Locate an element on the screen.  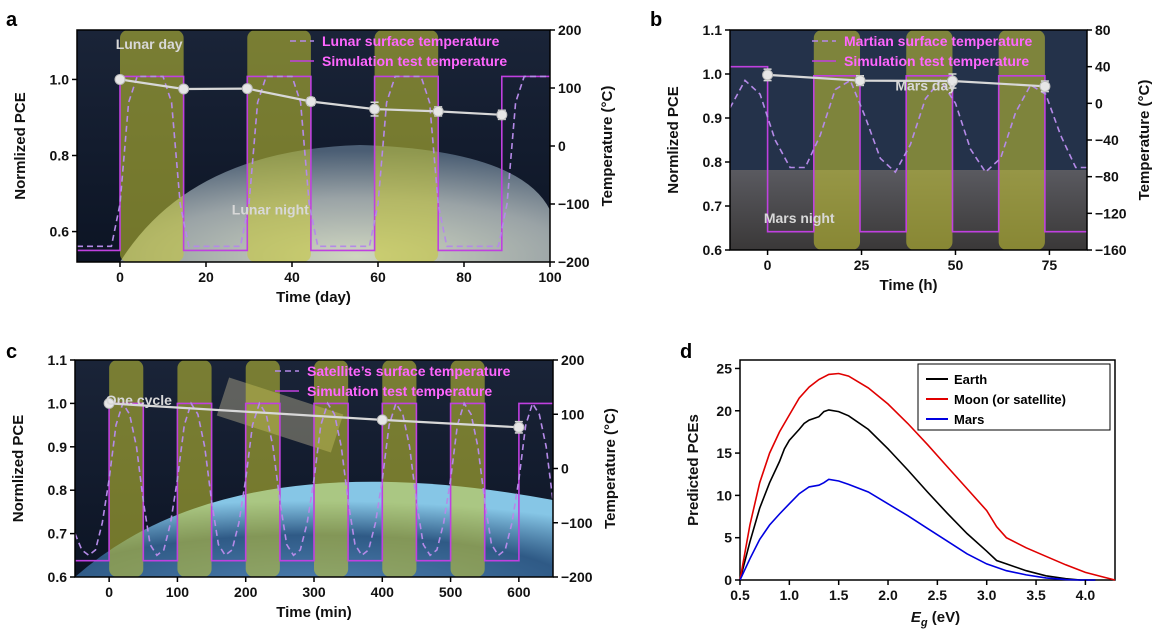
y2-tick-label: −100 is located at coordinates (574, 204).